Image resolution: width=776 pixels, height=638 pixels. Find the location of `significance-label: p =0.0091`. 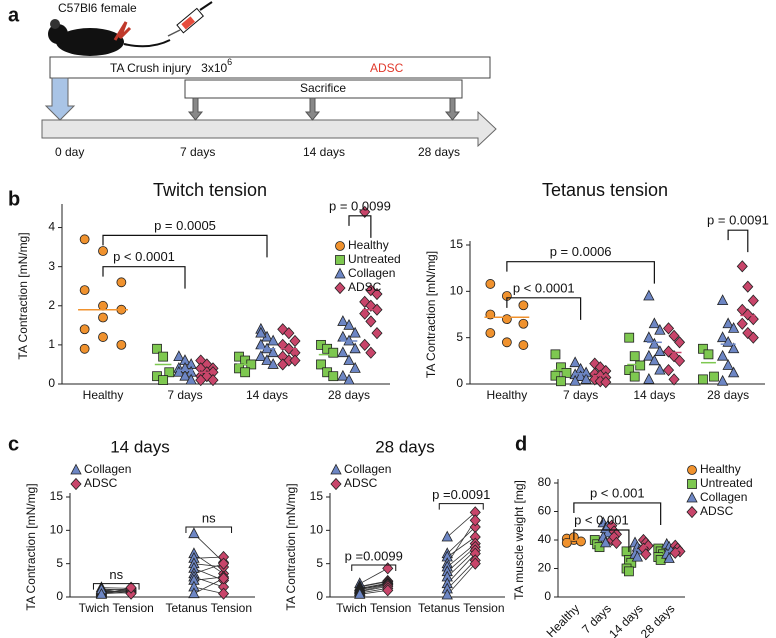

significance-label: p =0.0091 is located at coordinates (461, 494).